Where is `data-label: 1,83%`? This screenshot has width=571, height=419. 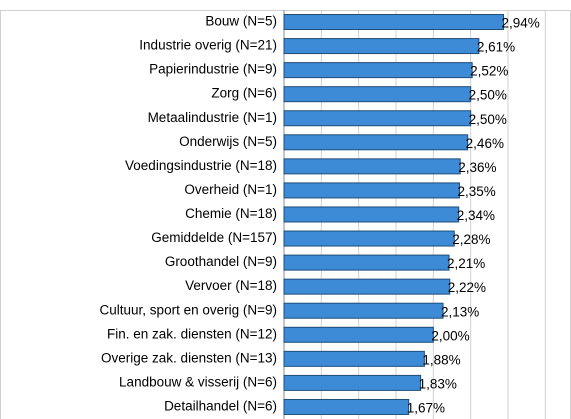
data-label: 1,83% is located at coordinates (438, 383).